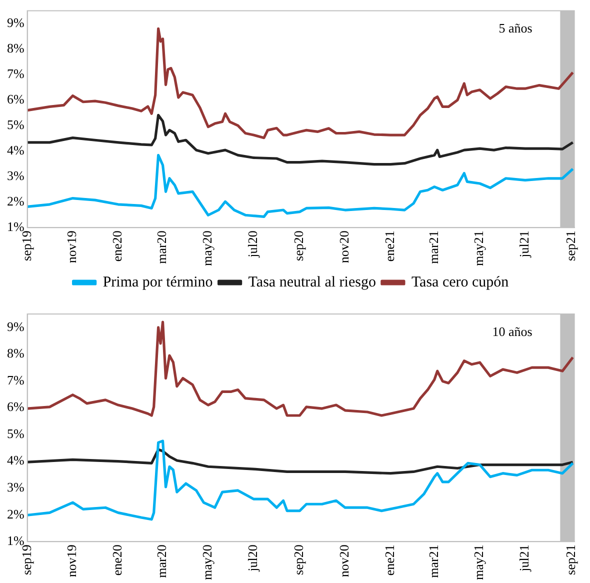 Image resolution: width=590 pixels, height=583 pixels. I want to click on legend-label: Tasa cero cupón, so click(460, 282).